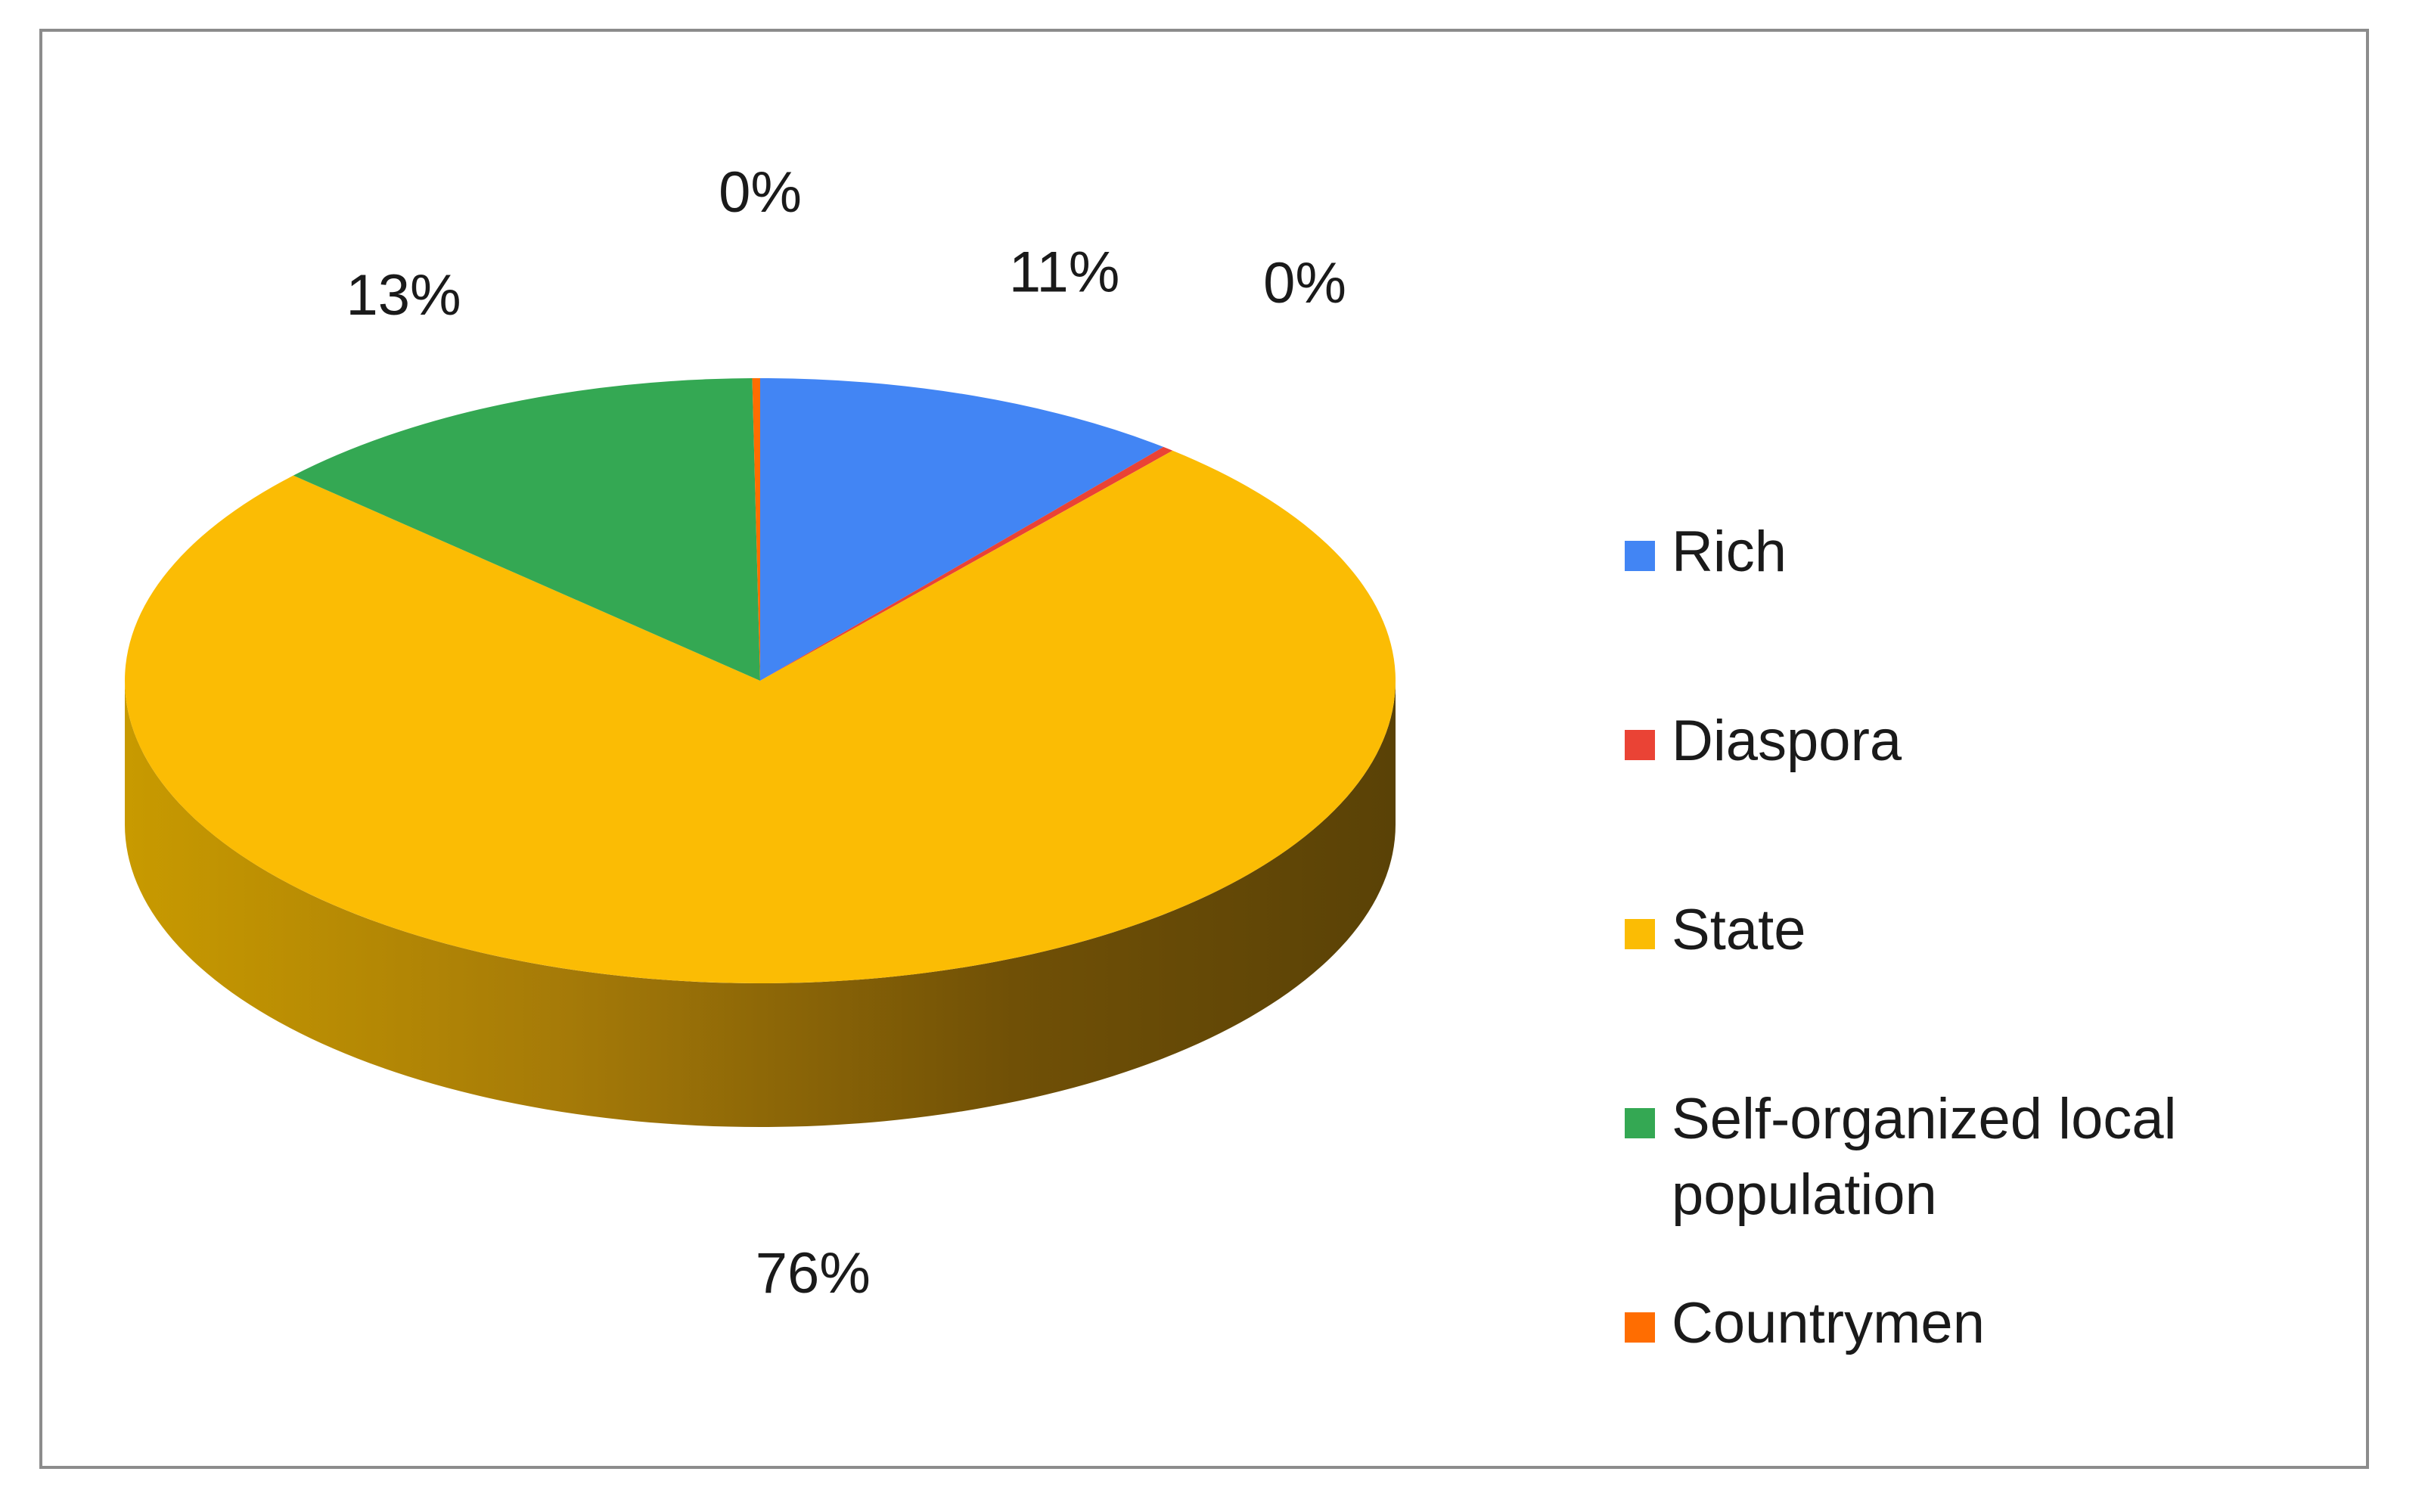 The width and height of the screenshot is (2428, 1512). I want to click on legend-label-countrymen: Countrymen, so click(1828, 1323).